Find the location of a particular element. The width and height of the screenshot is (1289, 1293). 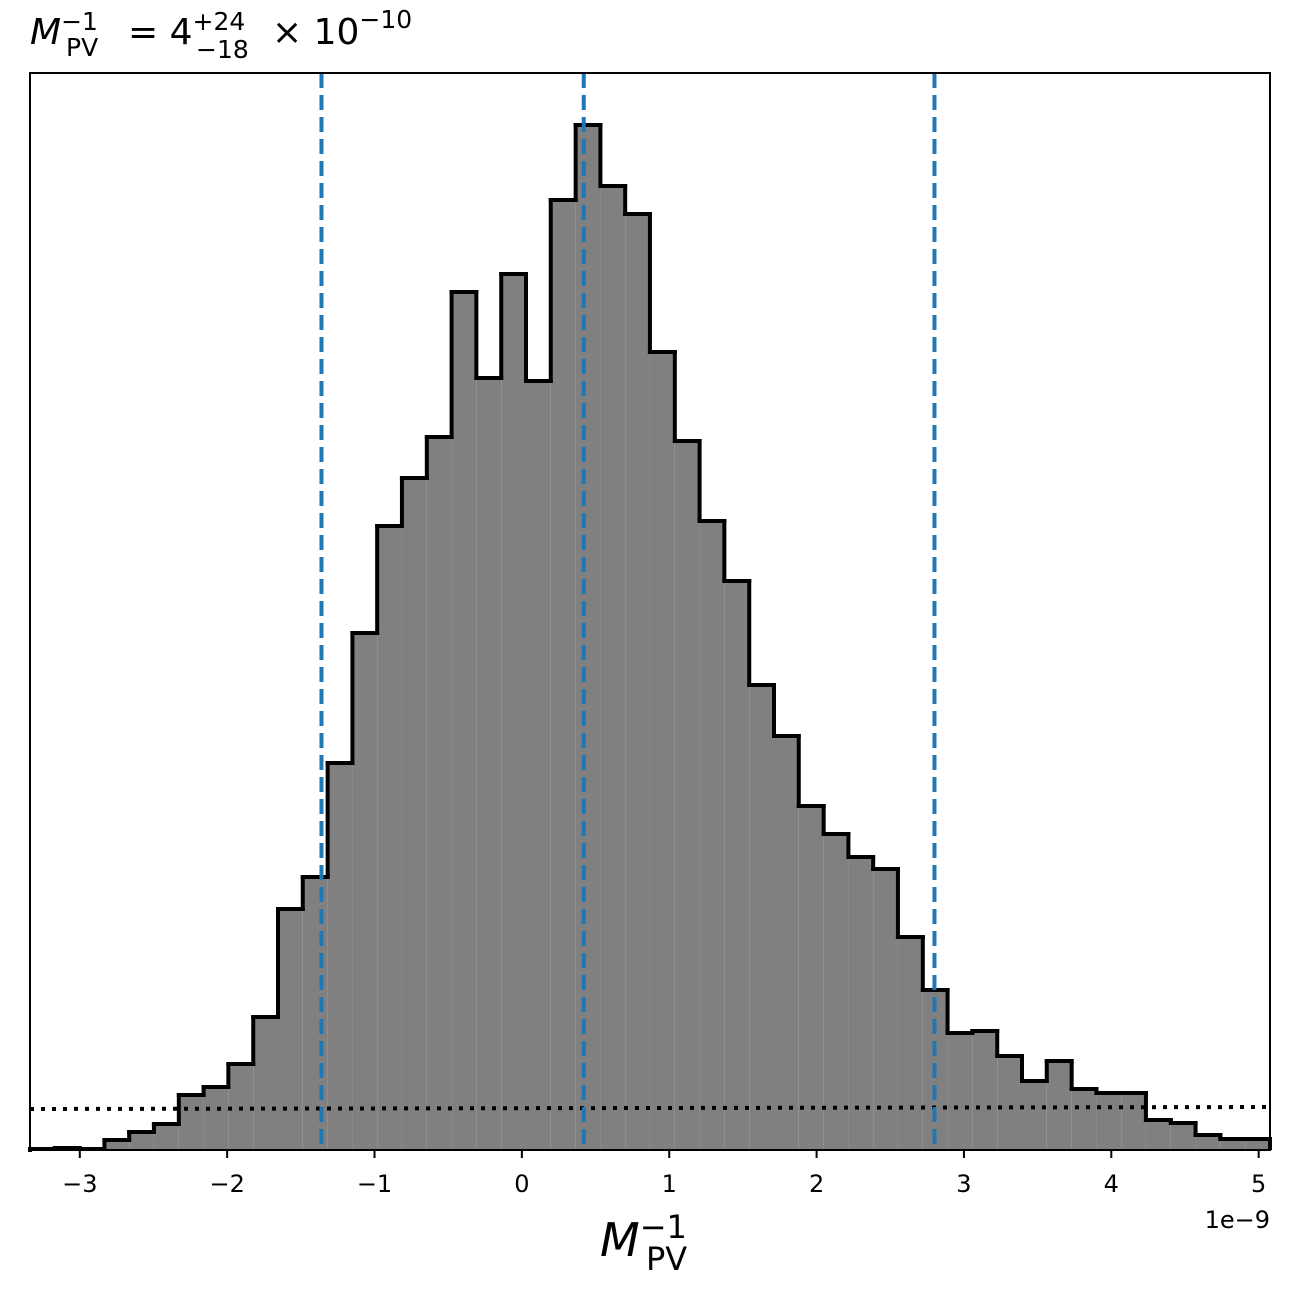

x-axis-label: M−1 PV is located at coordinates (643, 1243).